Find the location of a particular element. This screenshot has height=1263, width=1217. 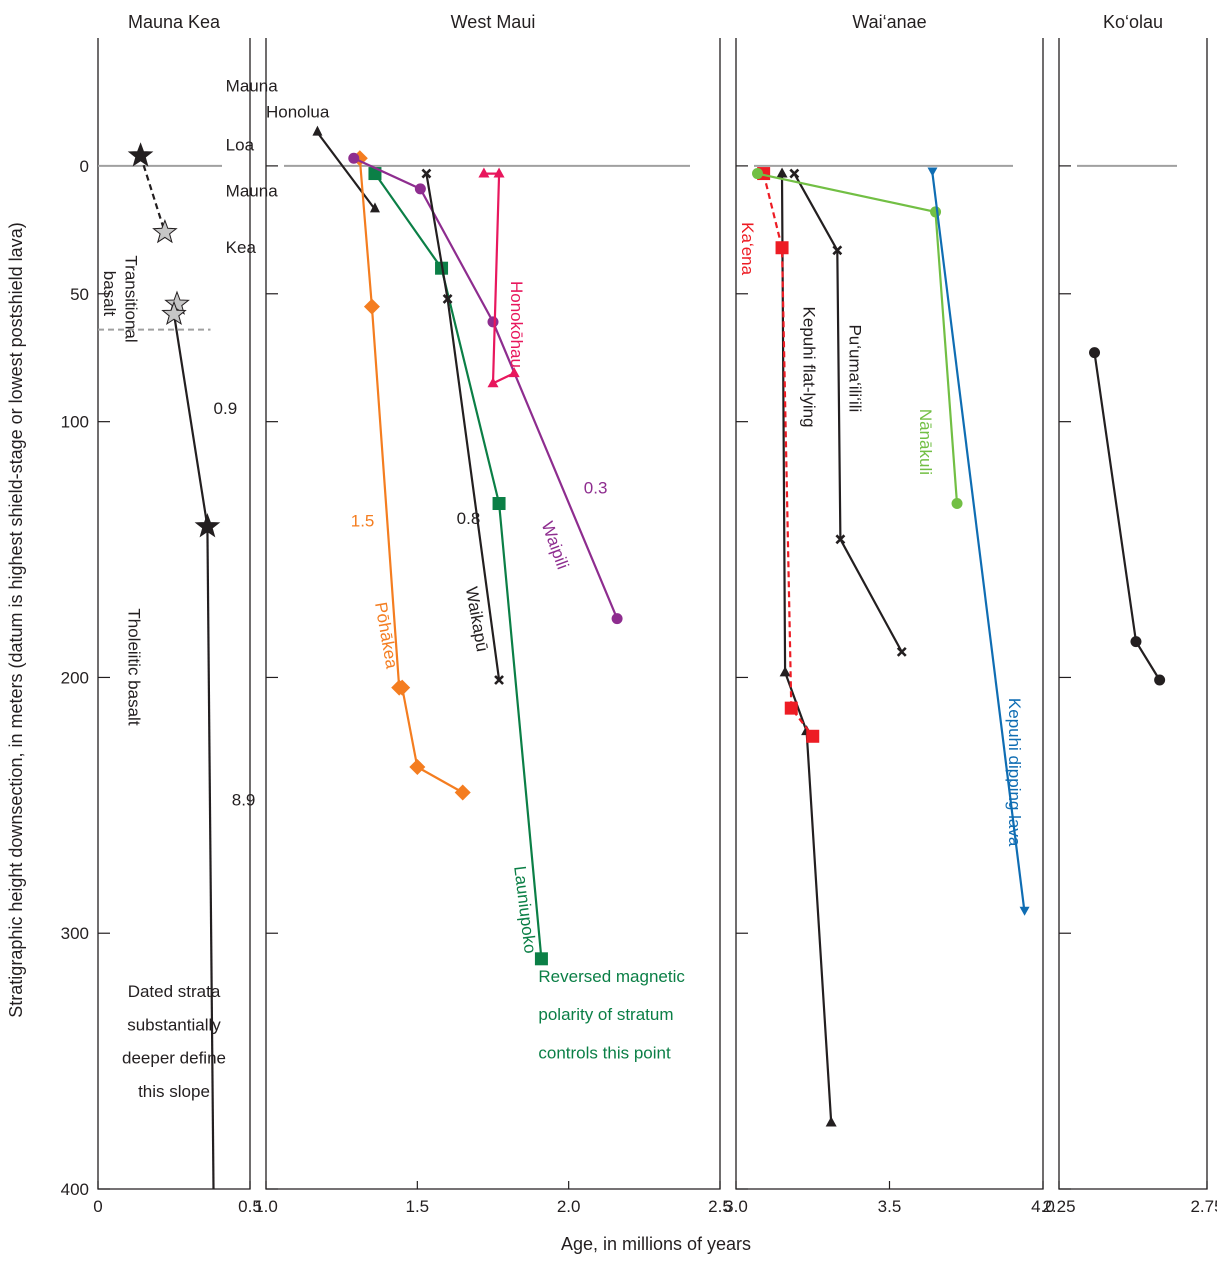

annotation-p1-3: 0.3 is located at coordinates (596, 487).